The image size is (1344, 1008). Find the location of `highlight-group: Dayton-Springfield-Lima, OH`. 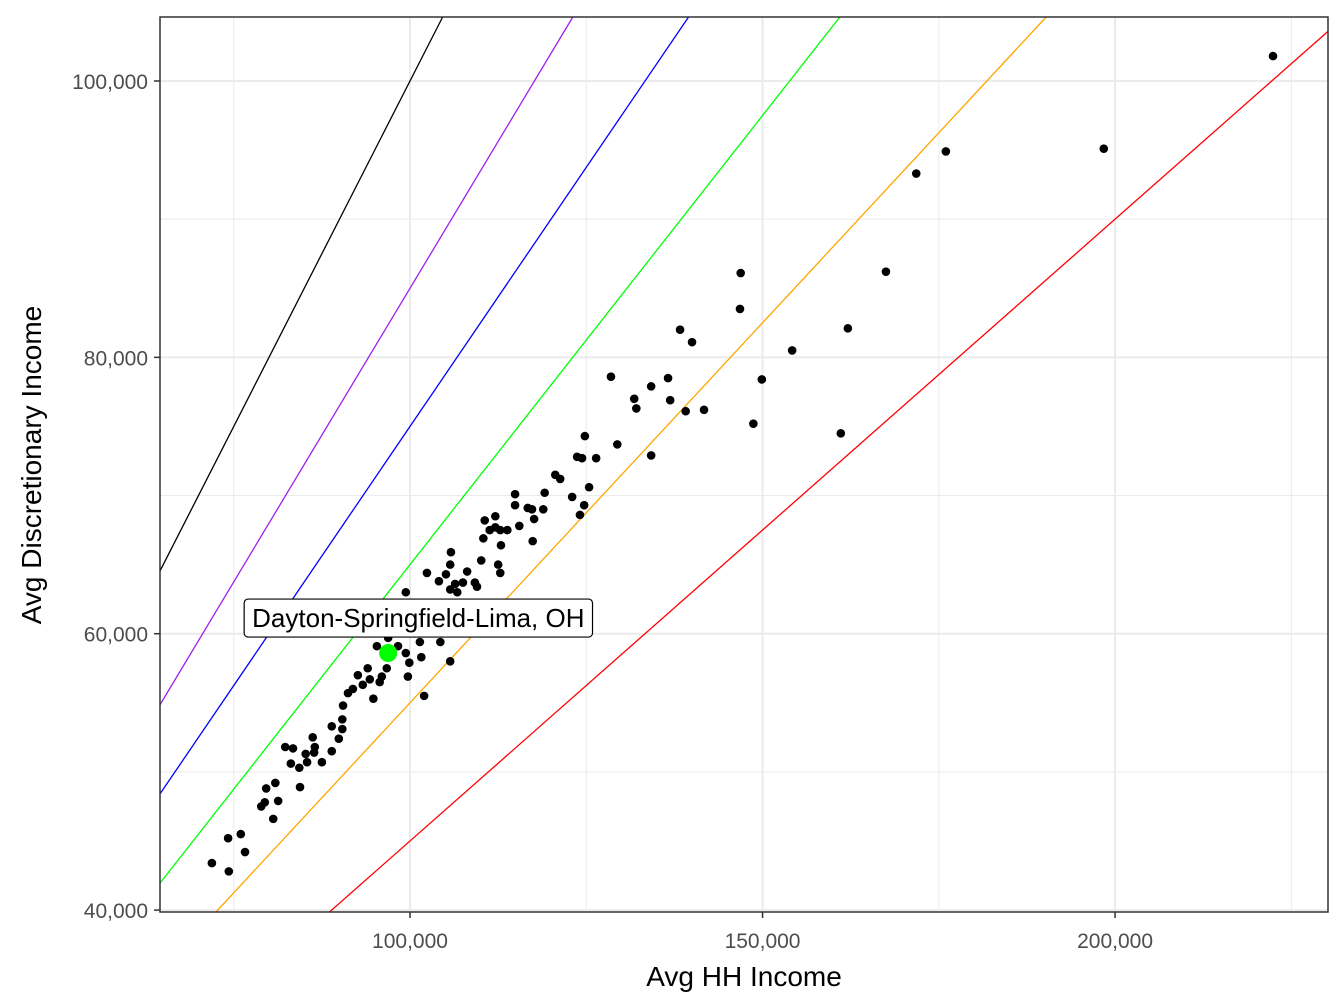

highlight-group: Dayton-Springfield-Lima, OH is located at coordinates (418, 630).